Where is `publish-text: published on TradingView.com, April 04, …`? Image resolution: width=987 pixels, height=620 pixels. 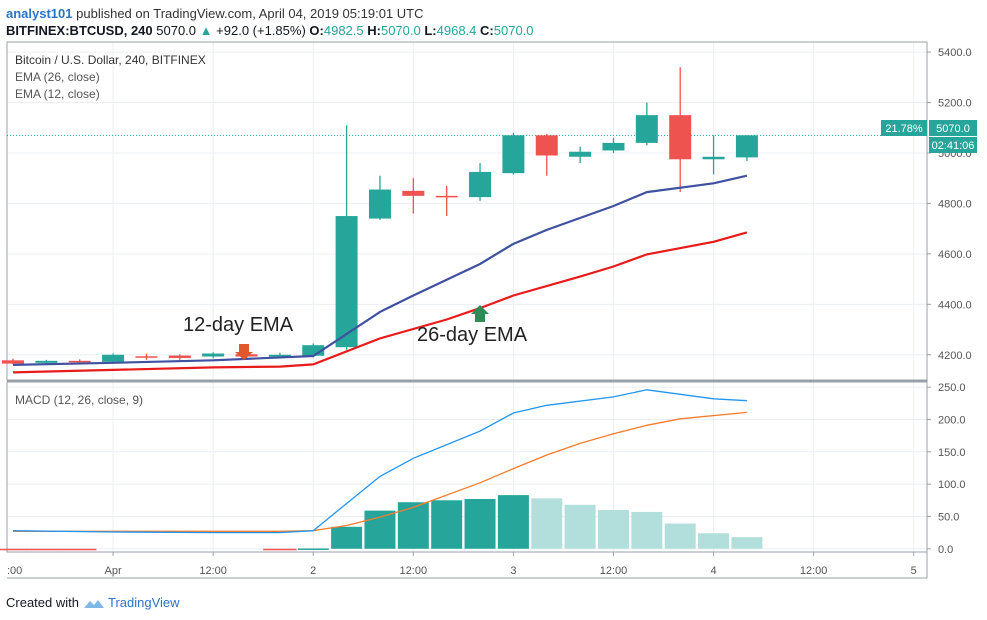 publish-text: published on TradingView.com, April 04, … is located at coordinates (250, 13).